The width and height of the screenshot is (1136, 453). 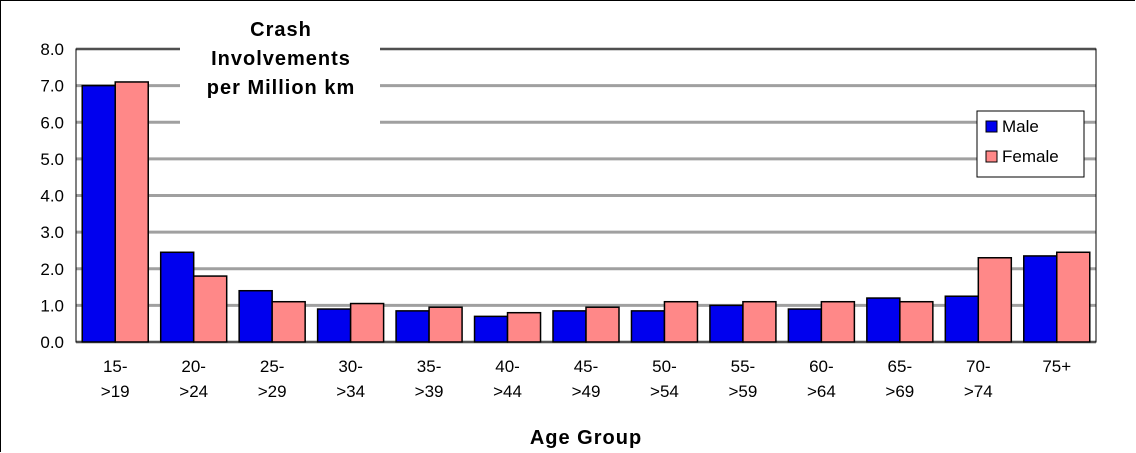 What do you see at coordinates (743, 379) in the screenshot?
I see `x-tick-label: 55->59` at bounding box center [743, 379].